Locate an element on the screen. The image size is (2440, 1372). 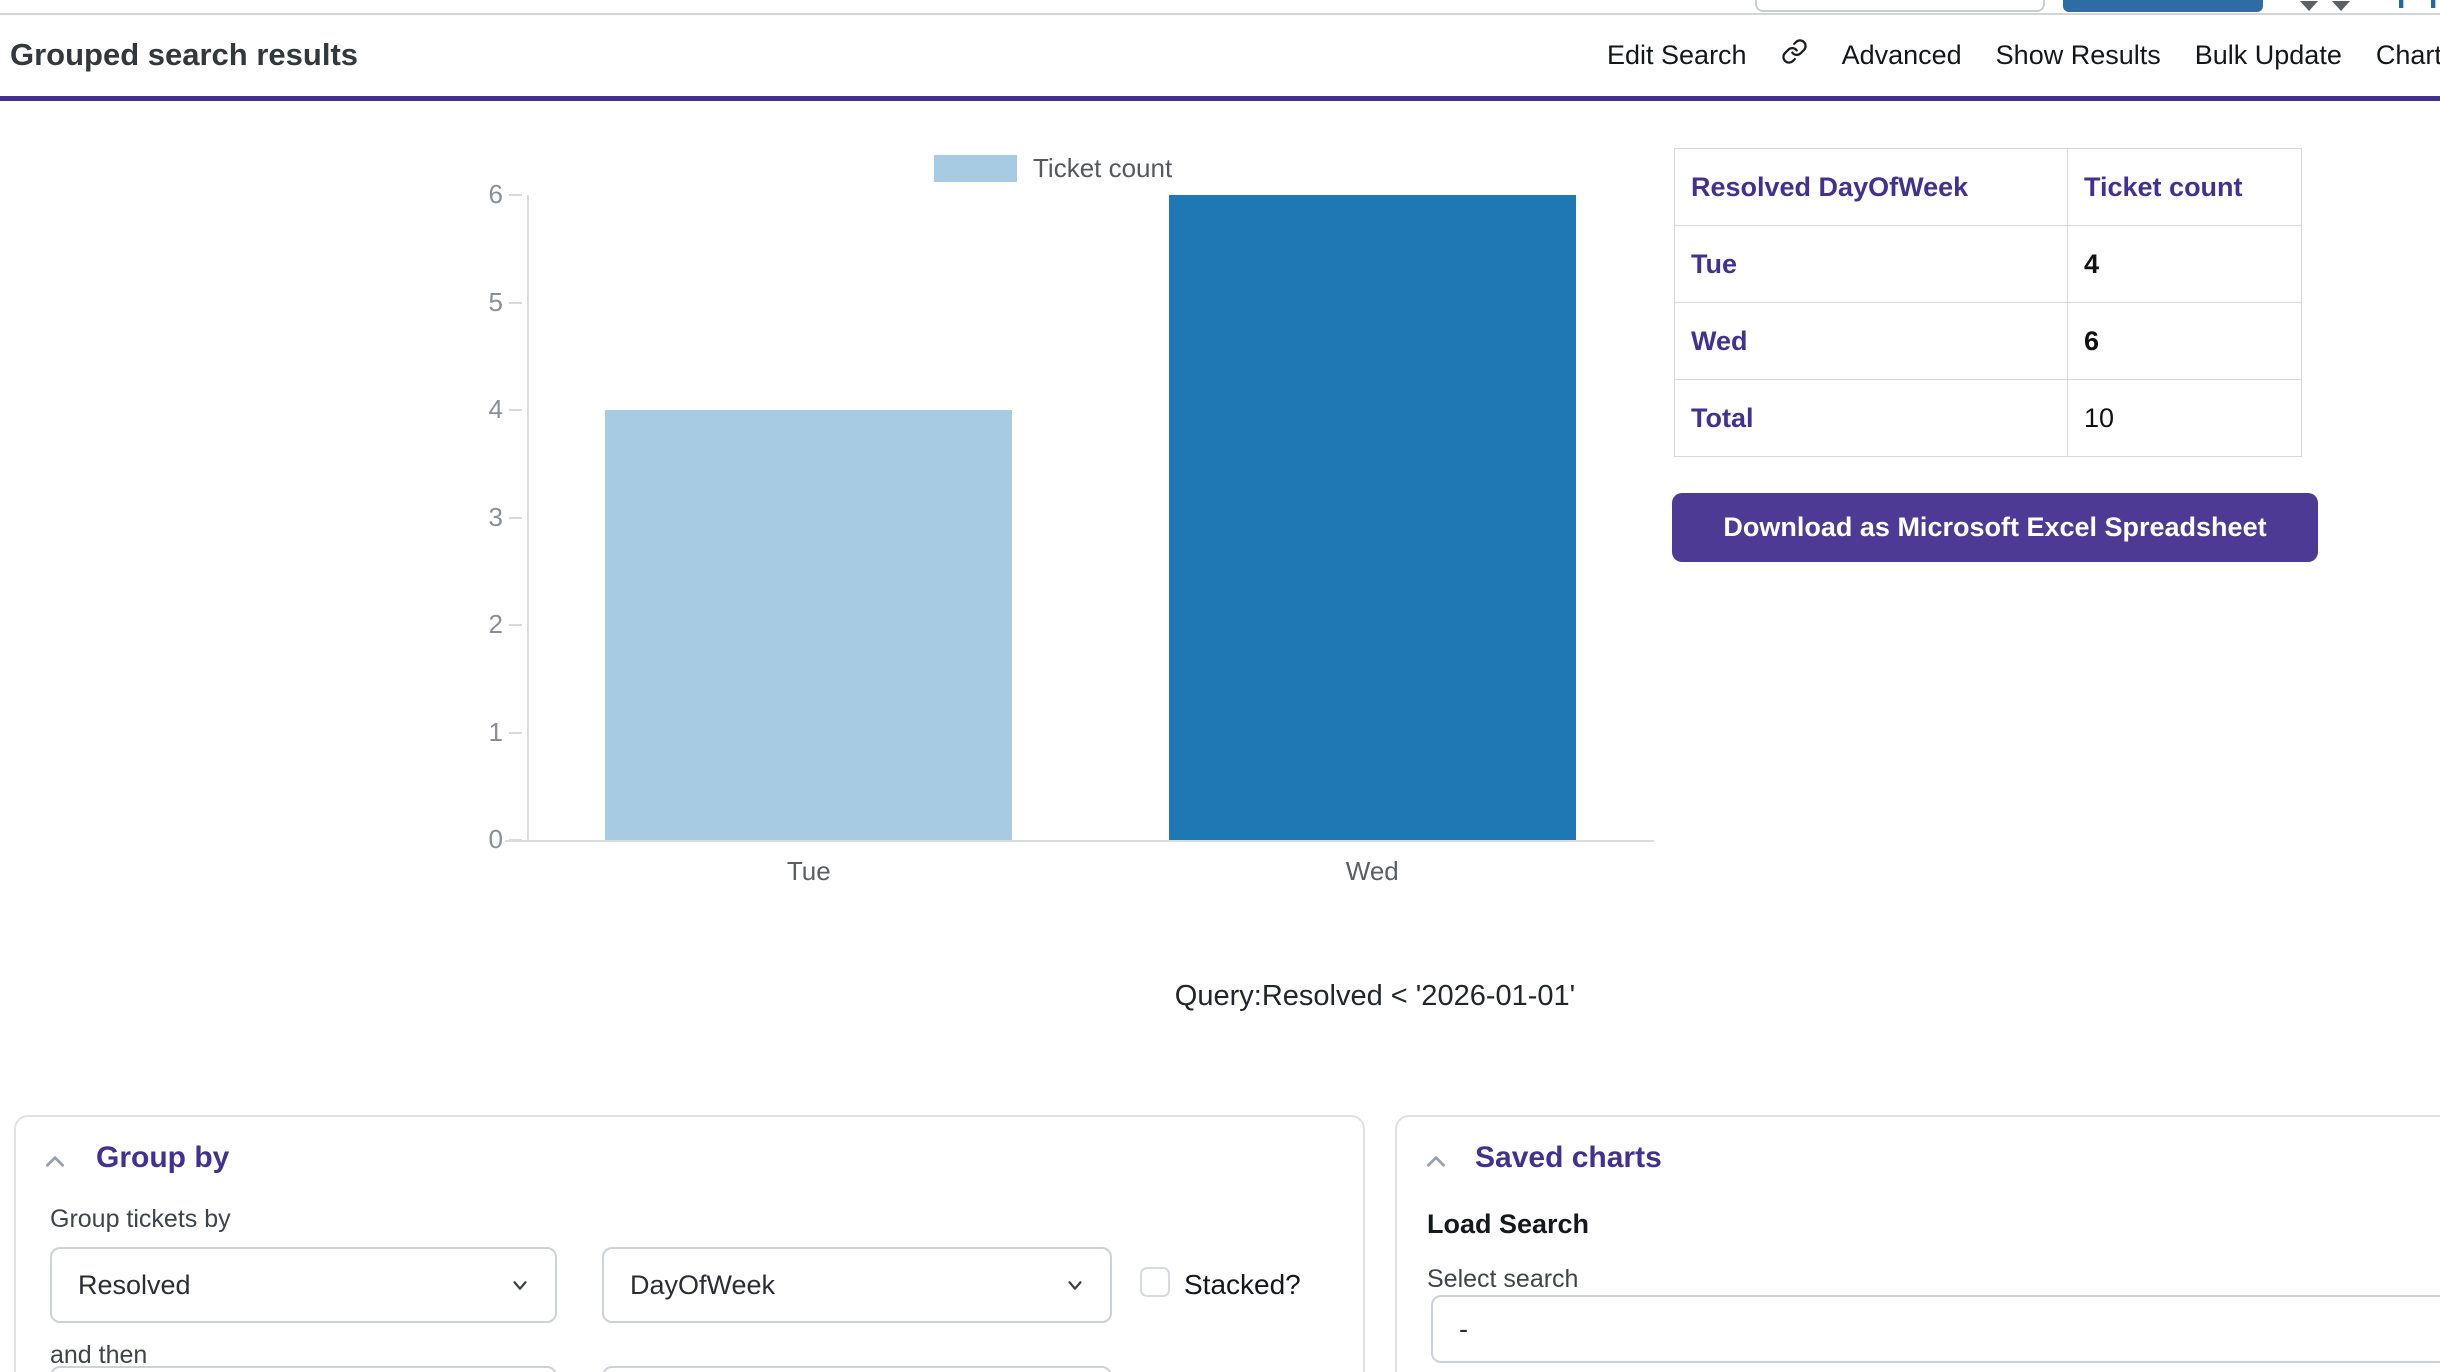
select-value: - is located at coordinates (1463, 1328).